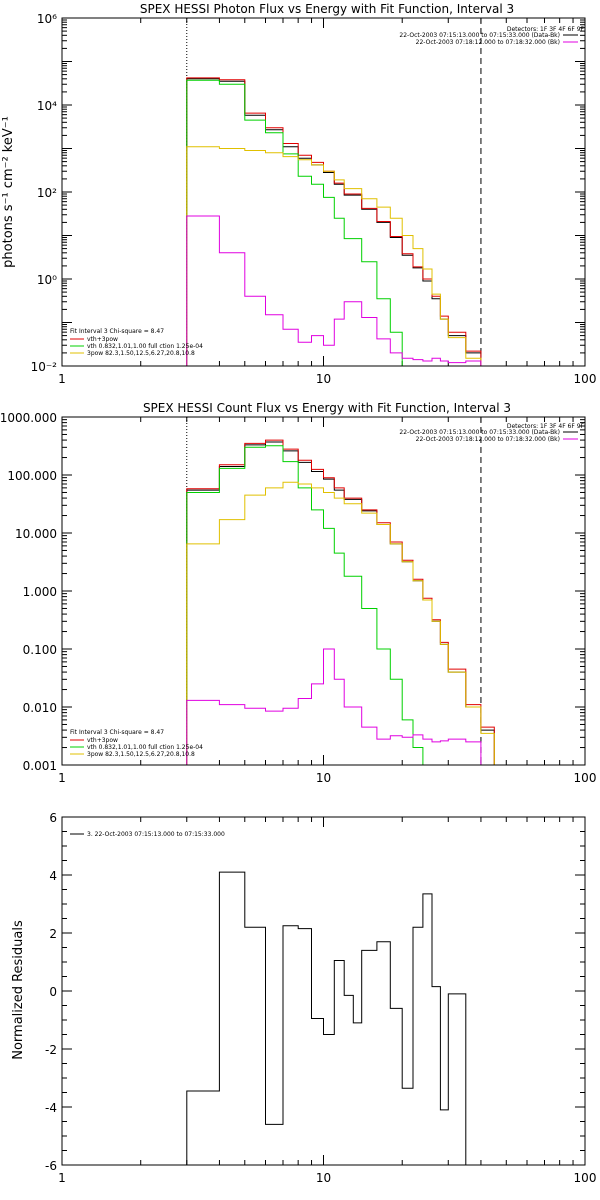  Describe the element at coordinates (51, 1166) in the screenshot. I see `y-tick-label: -6` at that location.